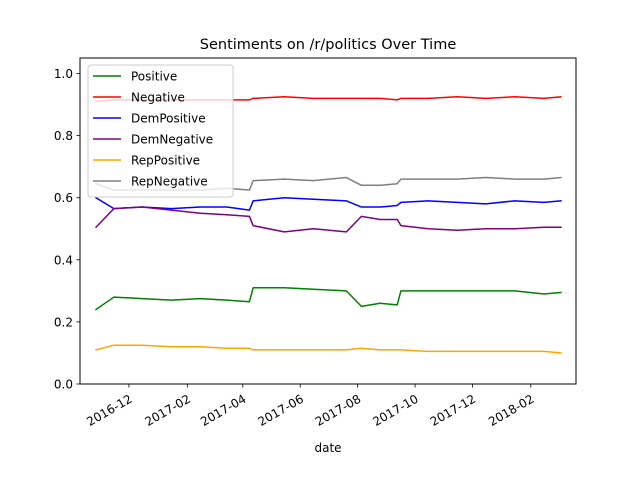  Describe the element at coordinates (63, 260) in the screenshot. I see `y-tick-label: 0.4` at that location.